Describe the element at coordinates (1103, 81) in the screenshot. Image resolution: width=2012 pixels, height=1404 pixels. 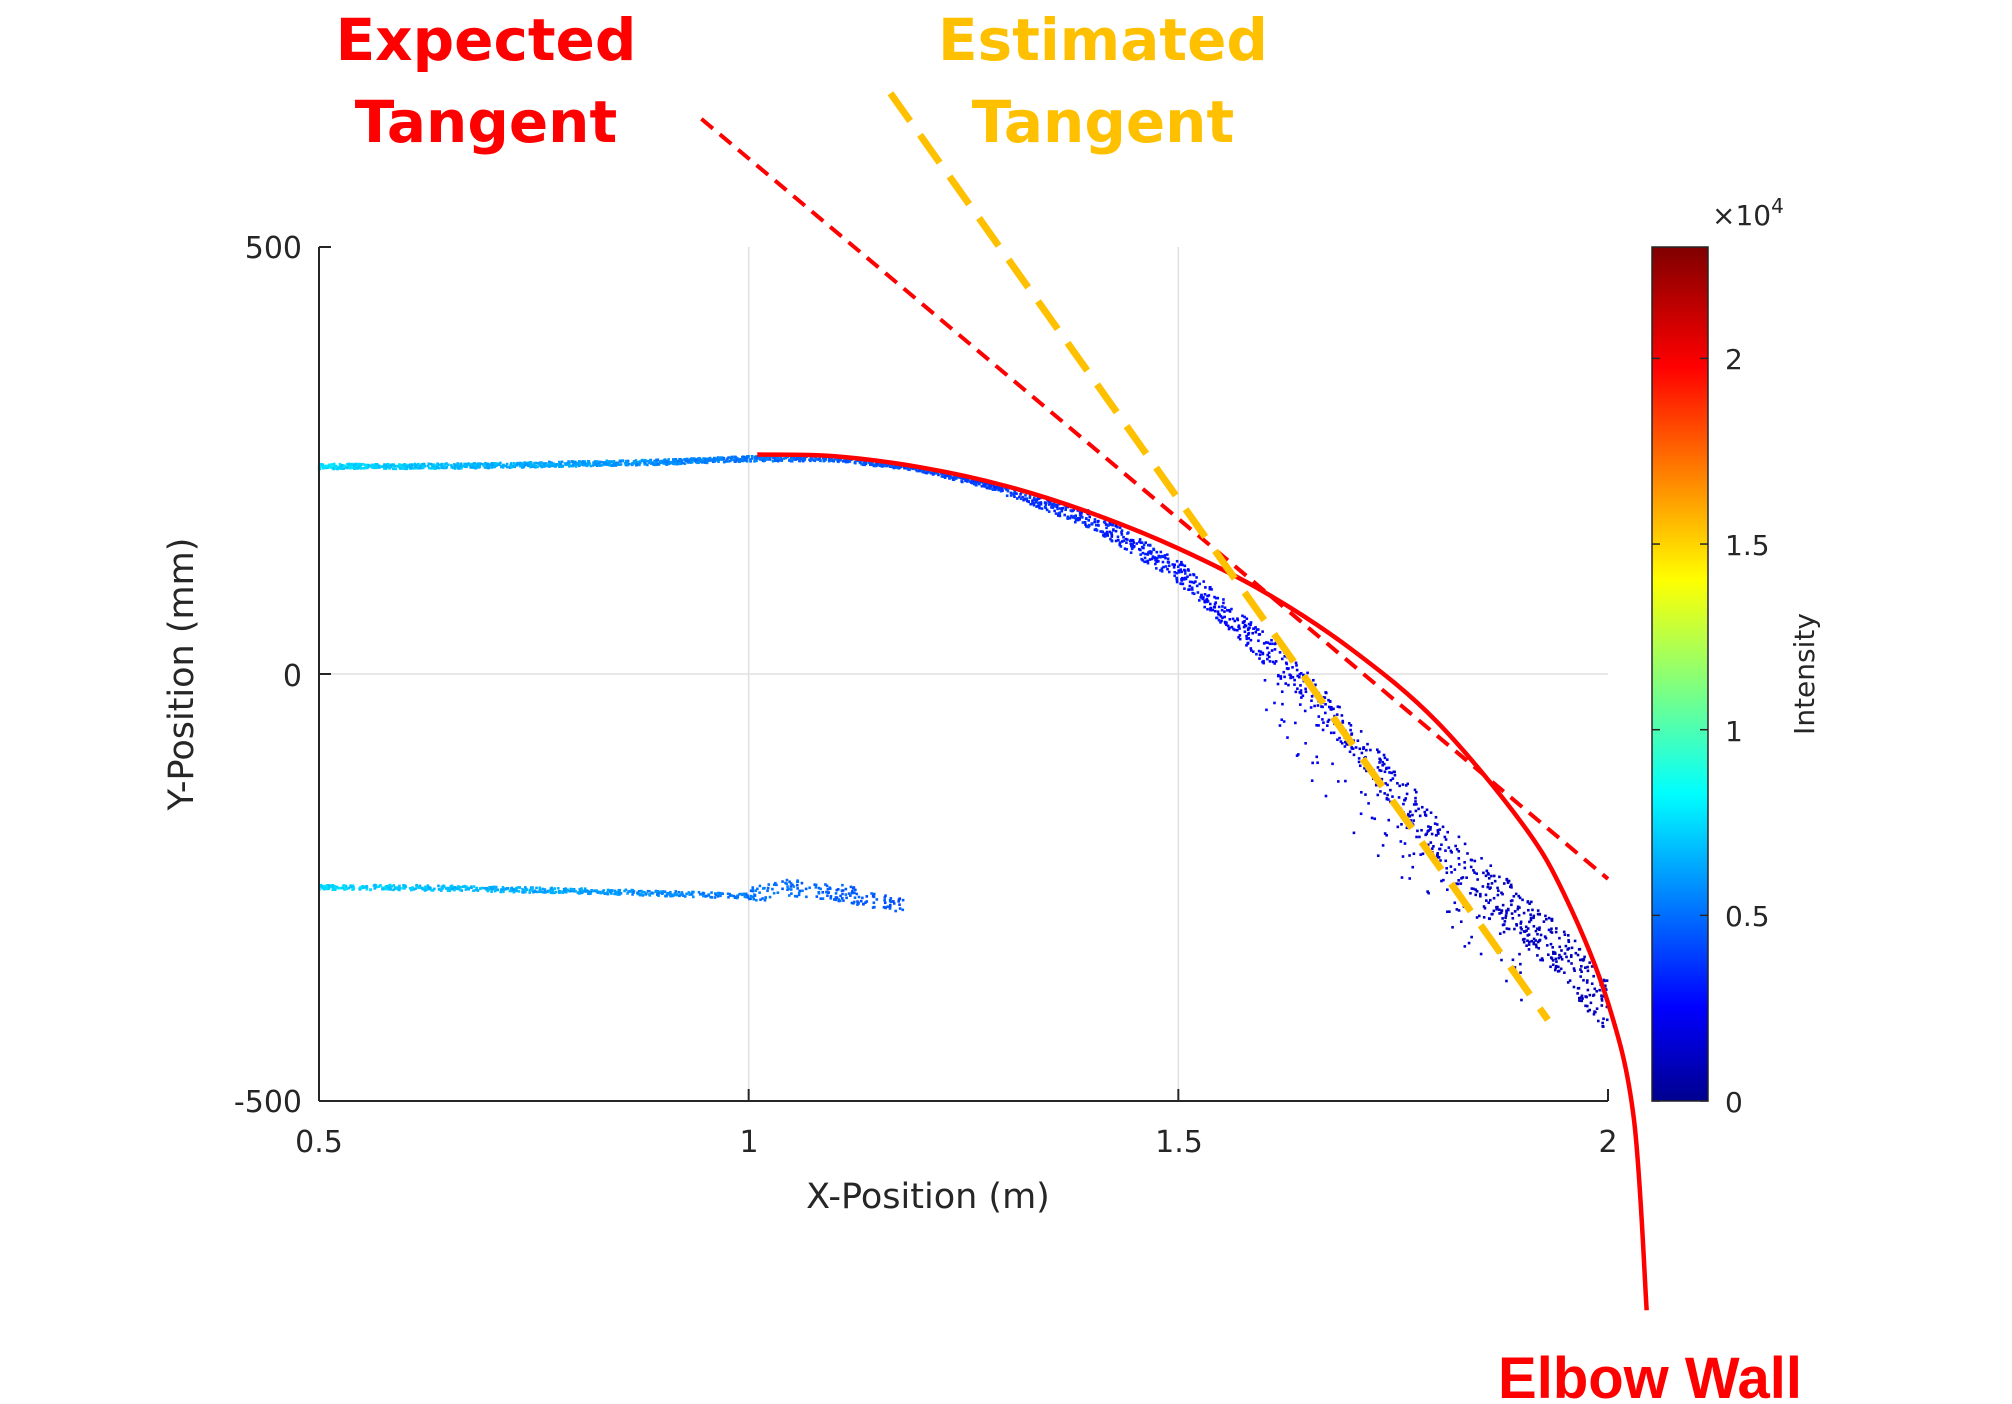
I see `estimated-tangent-annotation: Estimated Tangent` at that location.